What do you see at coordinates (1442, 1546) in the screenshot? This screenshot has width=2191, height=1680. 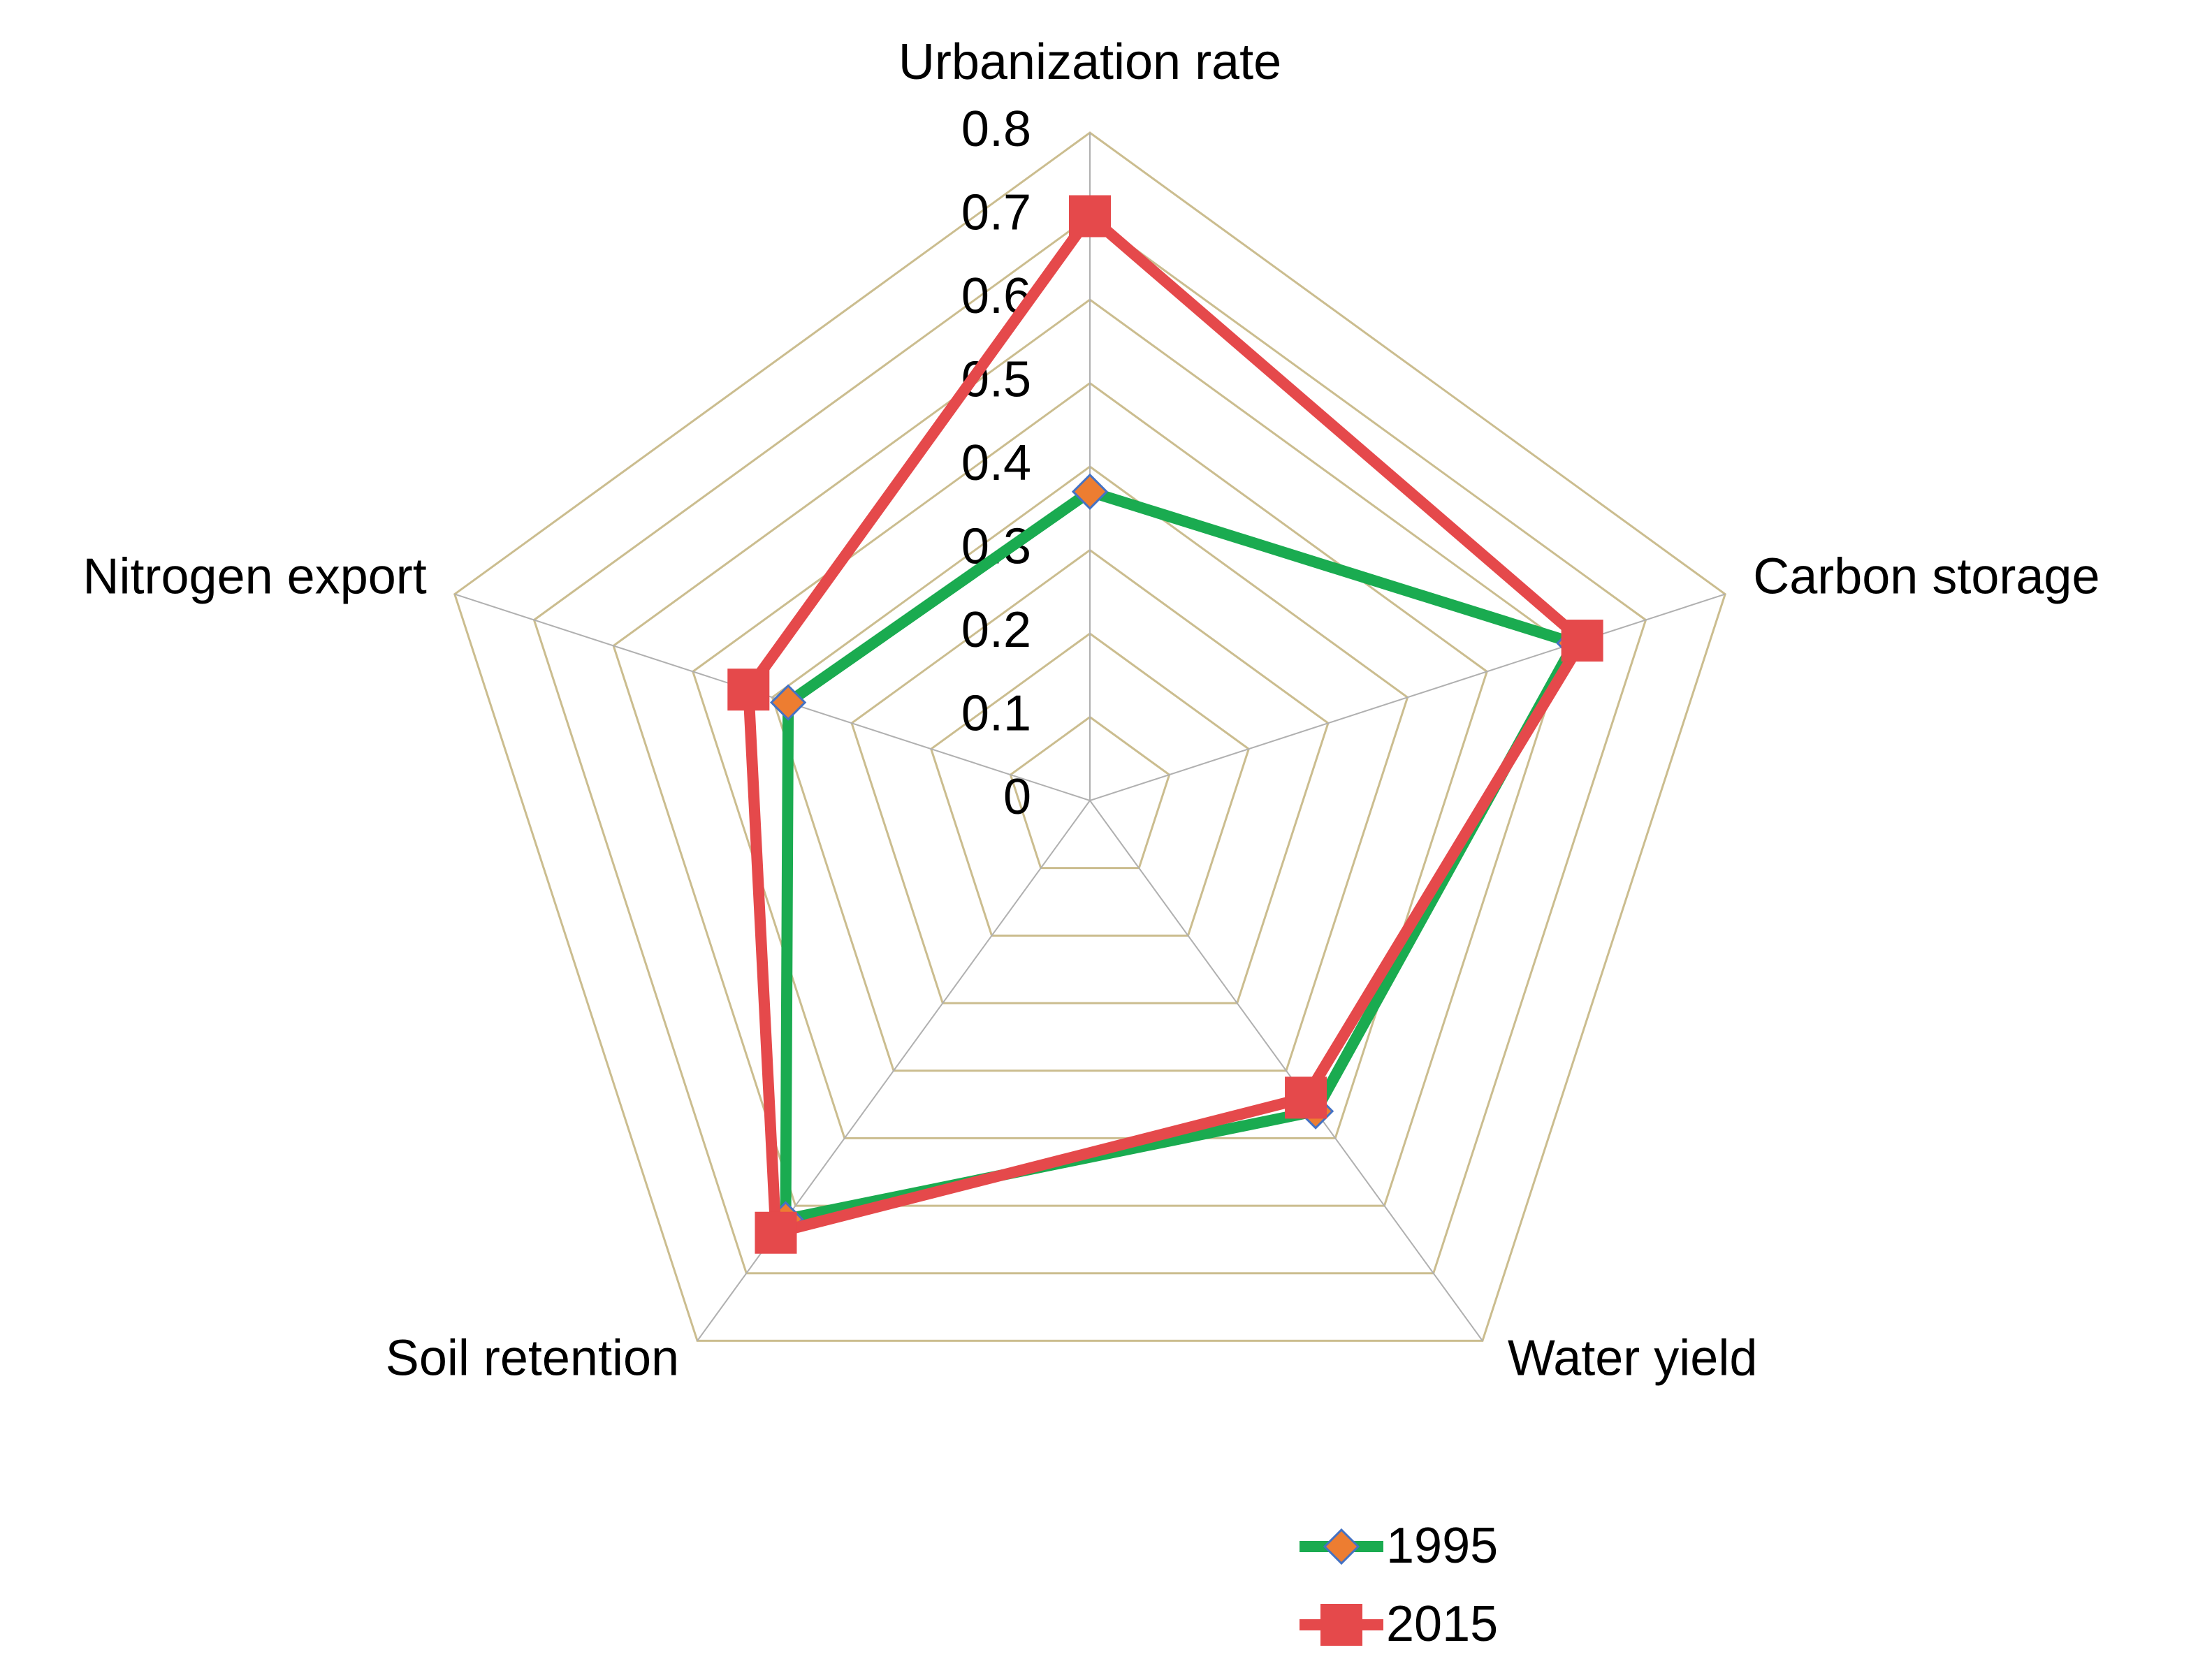 I see `legend-label: 1995` at bounding box center [1442, 1546].